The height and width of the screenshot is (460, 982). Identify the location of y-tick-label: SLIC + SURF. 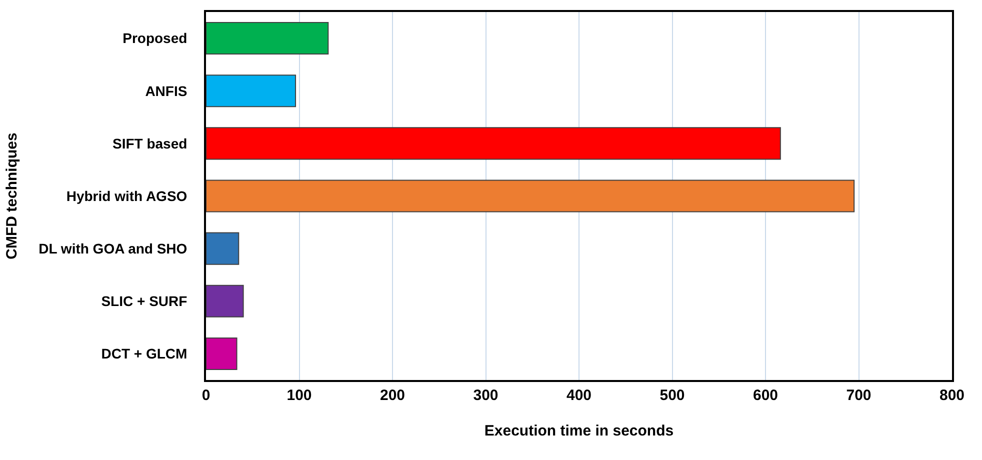
(144, 301).